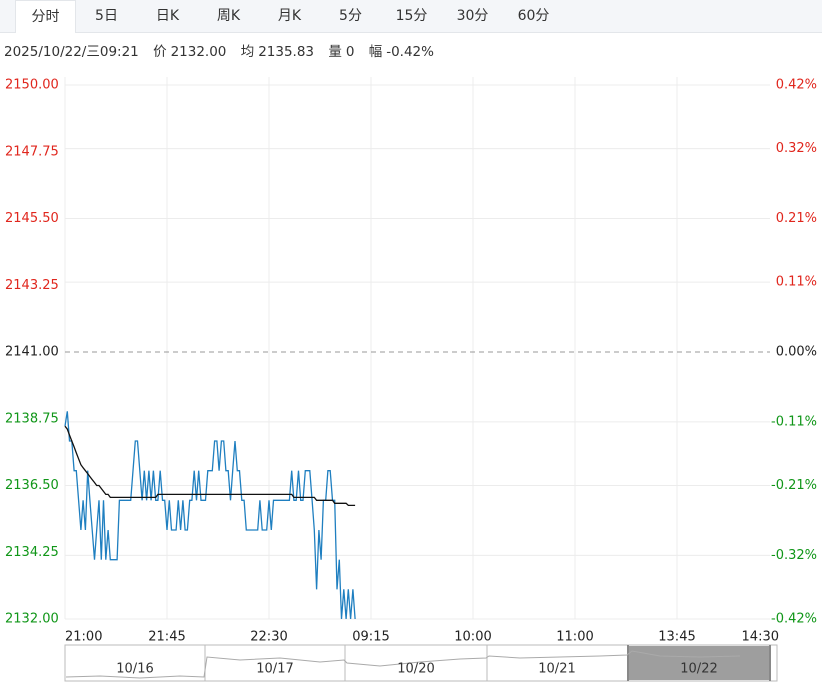  Describe the element at coordinates (106, 16) in the screenshot. I see `tab: 5日` at that location.